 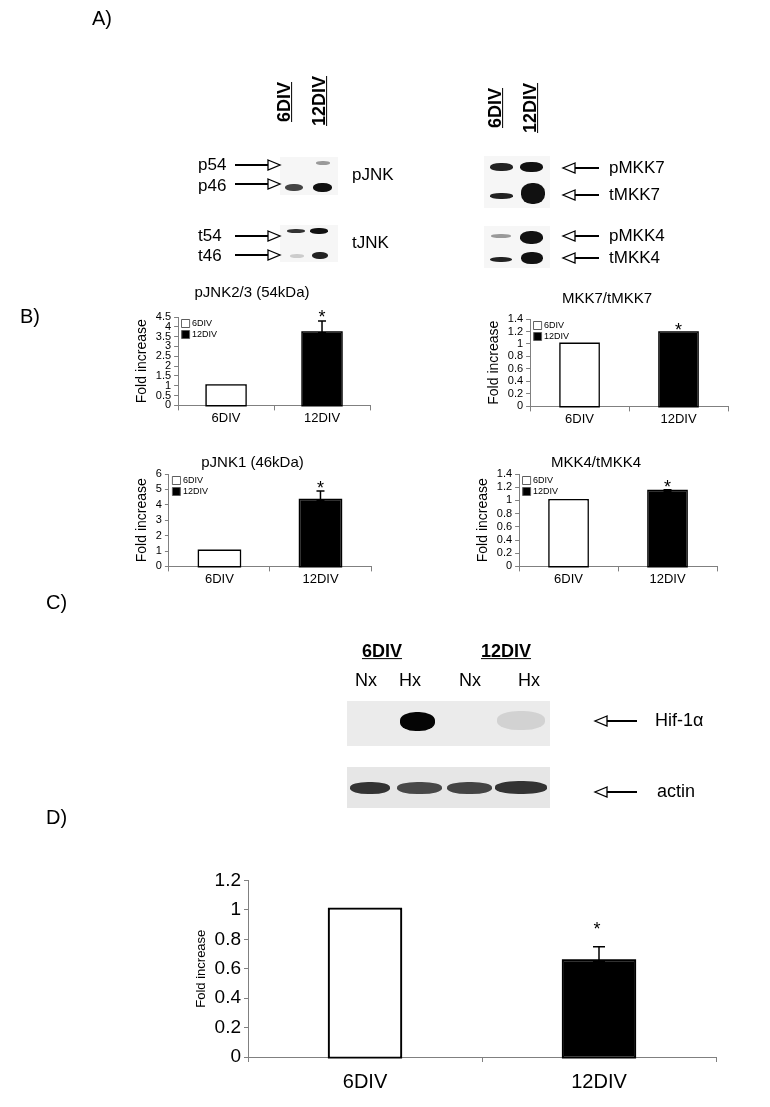 What do you see at coordinates (373, 174) in the screenshot?
I see `text: pJNK` at bounding box center [373, 174].